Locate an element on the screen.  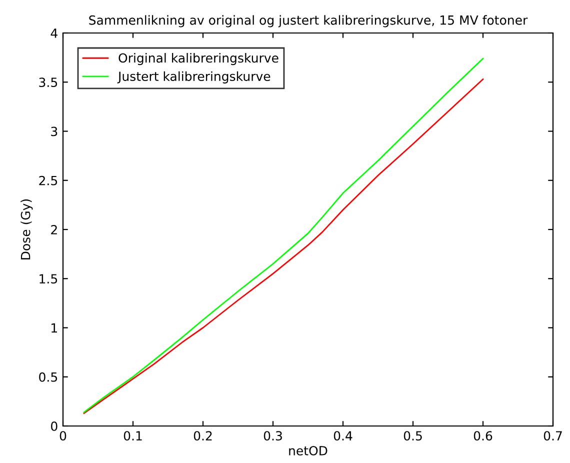
y-axis-title: Dose (Gy) is located at coordinates (26, 229).